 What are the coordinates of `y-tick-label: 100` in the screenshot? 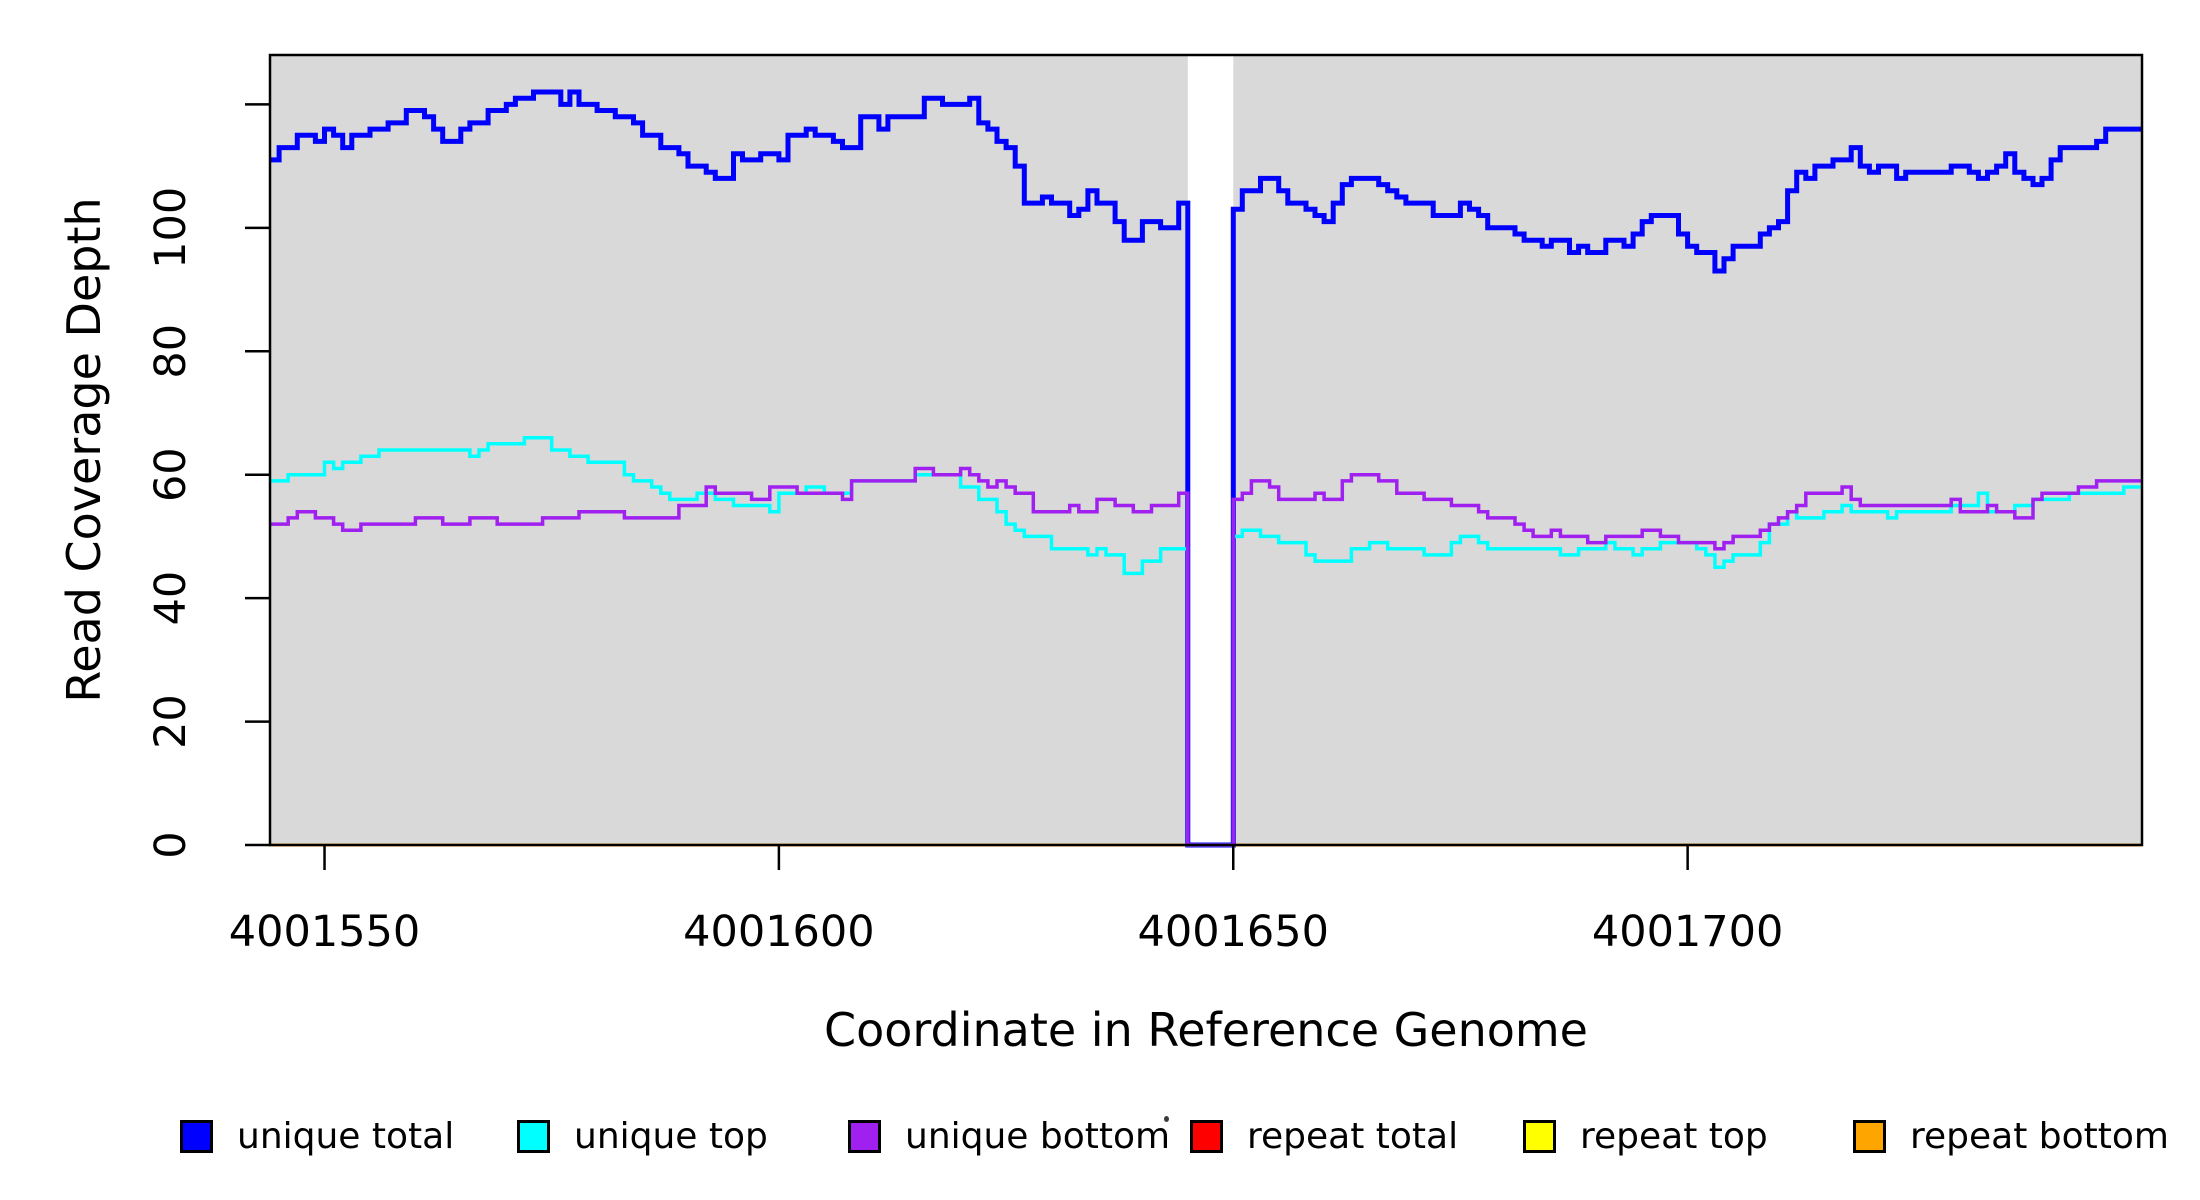 It's located at (171, 228).